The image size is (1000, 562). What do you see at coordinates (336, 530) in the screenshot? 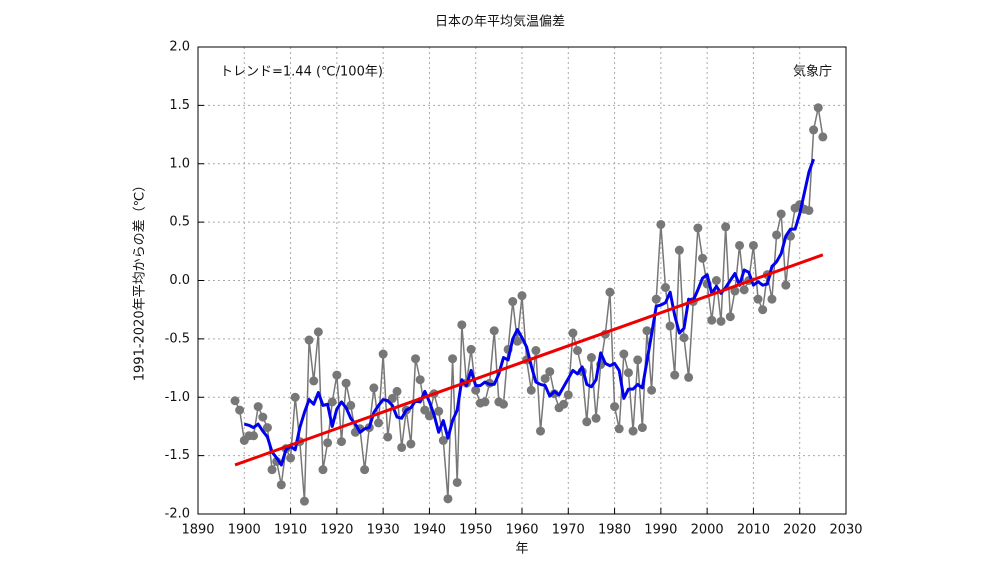
I see `x-tick-label: 1920` at bounding box center [336, 530].